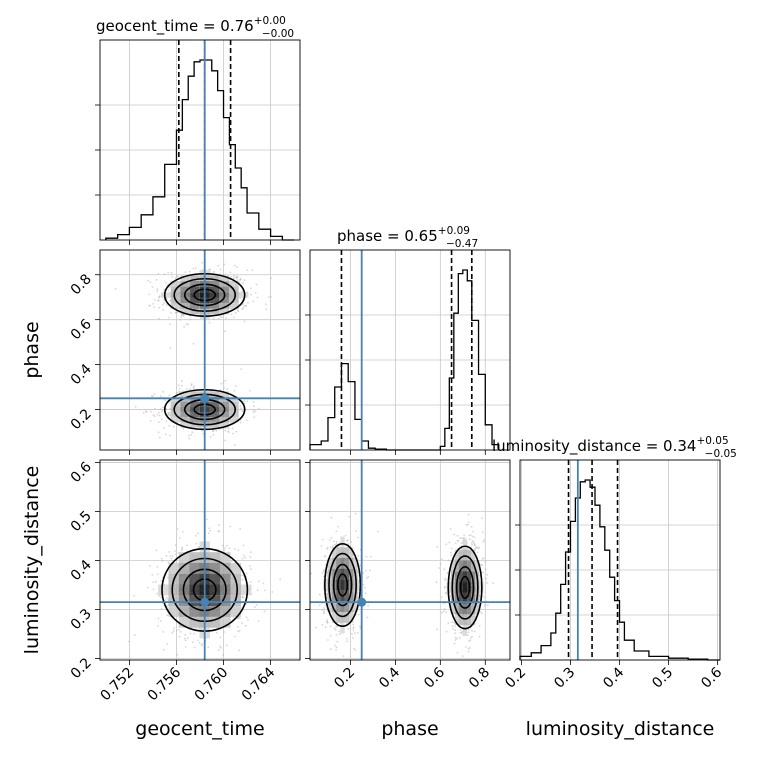 Image resolution: width=760 pixels, height=760 pixels. I want to click on x-tick-label: 0.4, so click(389, 677).